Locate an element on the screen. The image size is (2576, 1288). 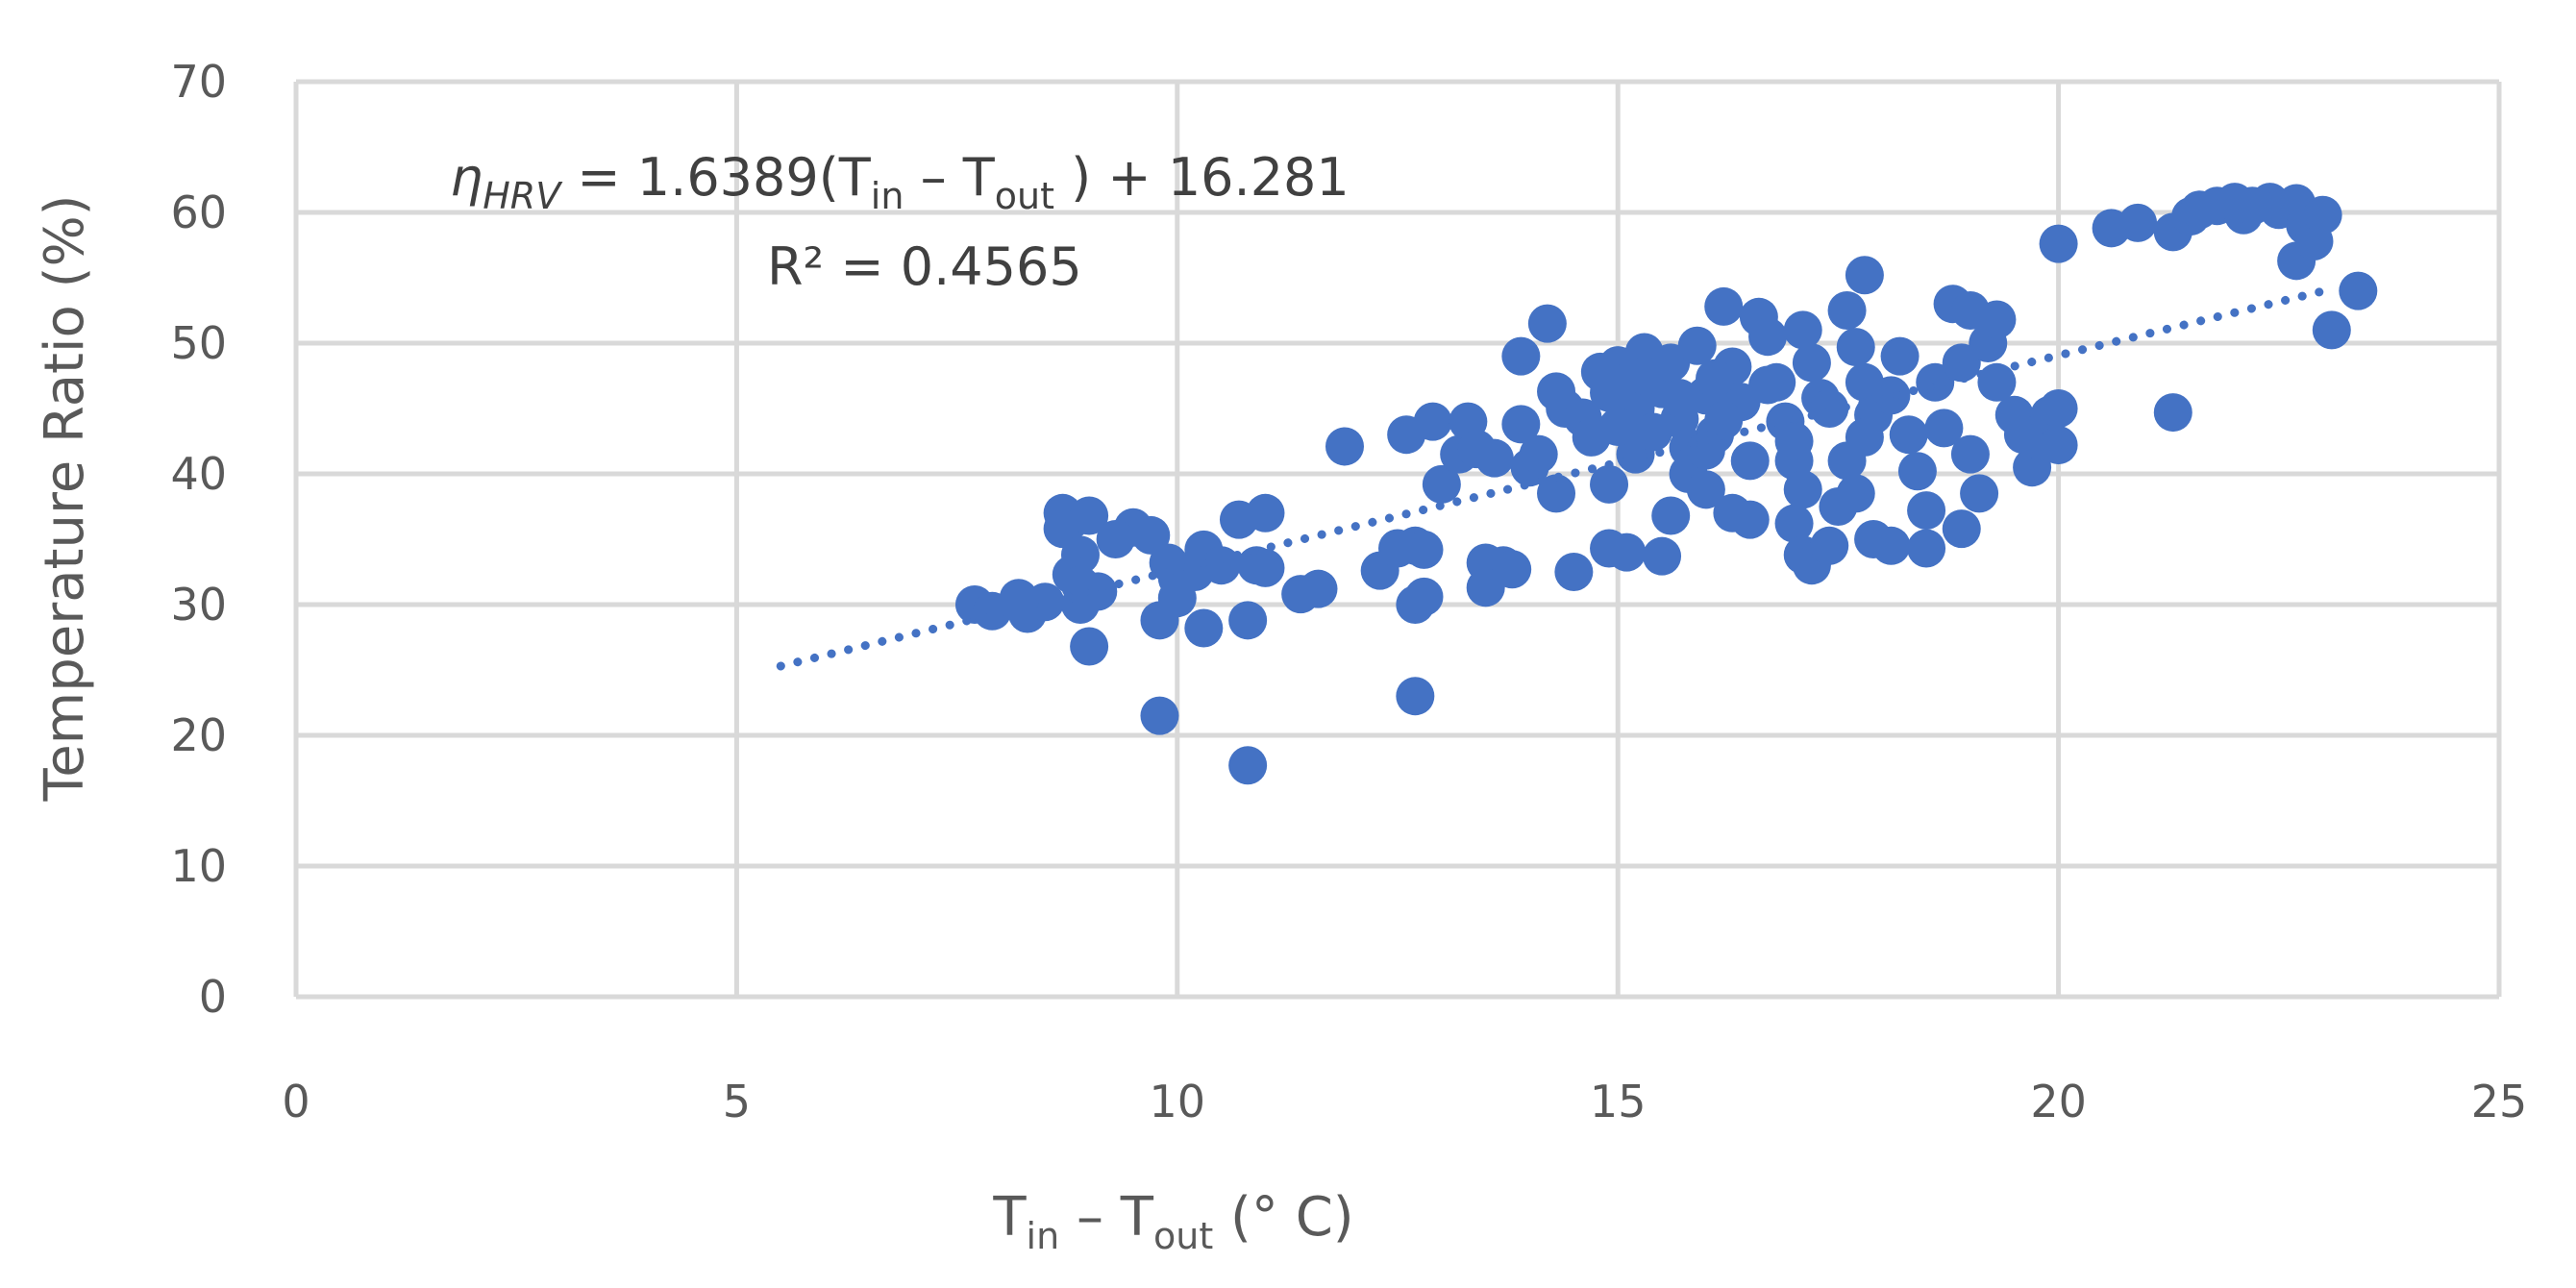
x-axis-title: Tin – Tout (° C) is located at coordinates (1173, 1222).